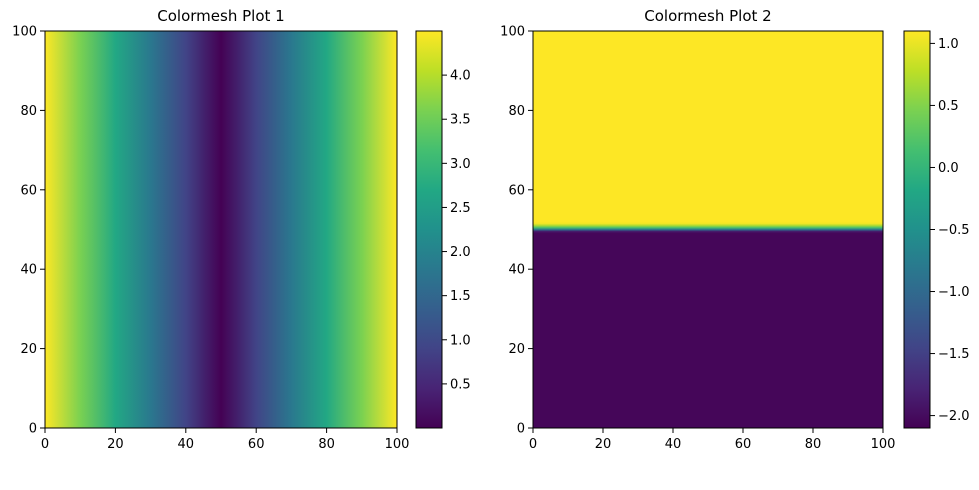 This screenshot has height=490, width=979. I want to click on chart-1-colorbar-tick-label: 1.0, so click(460, 340).